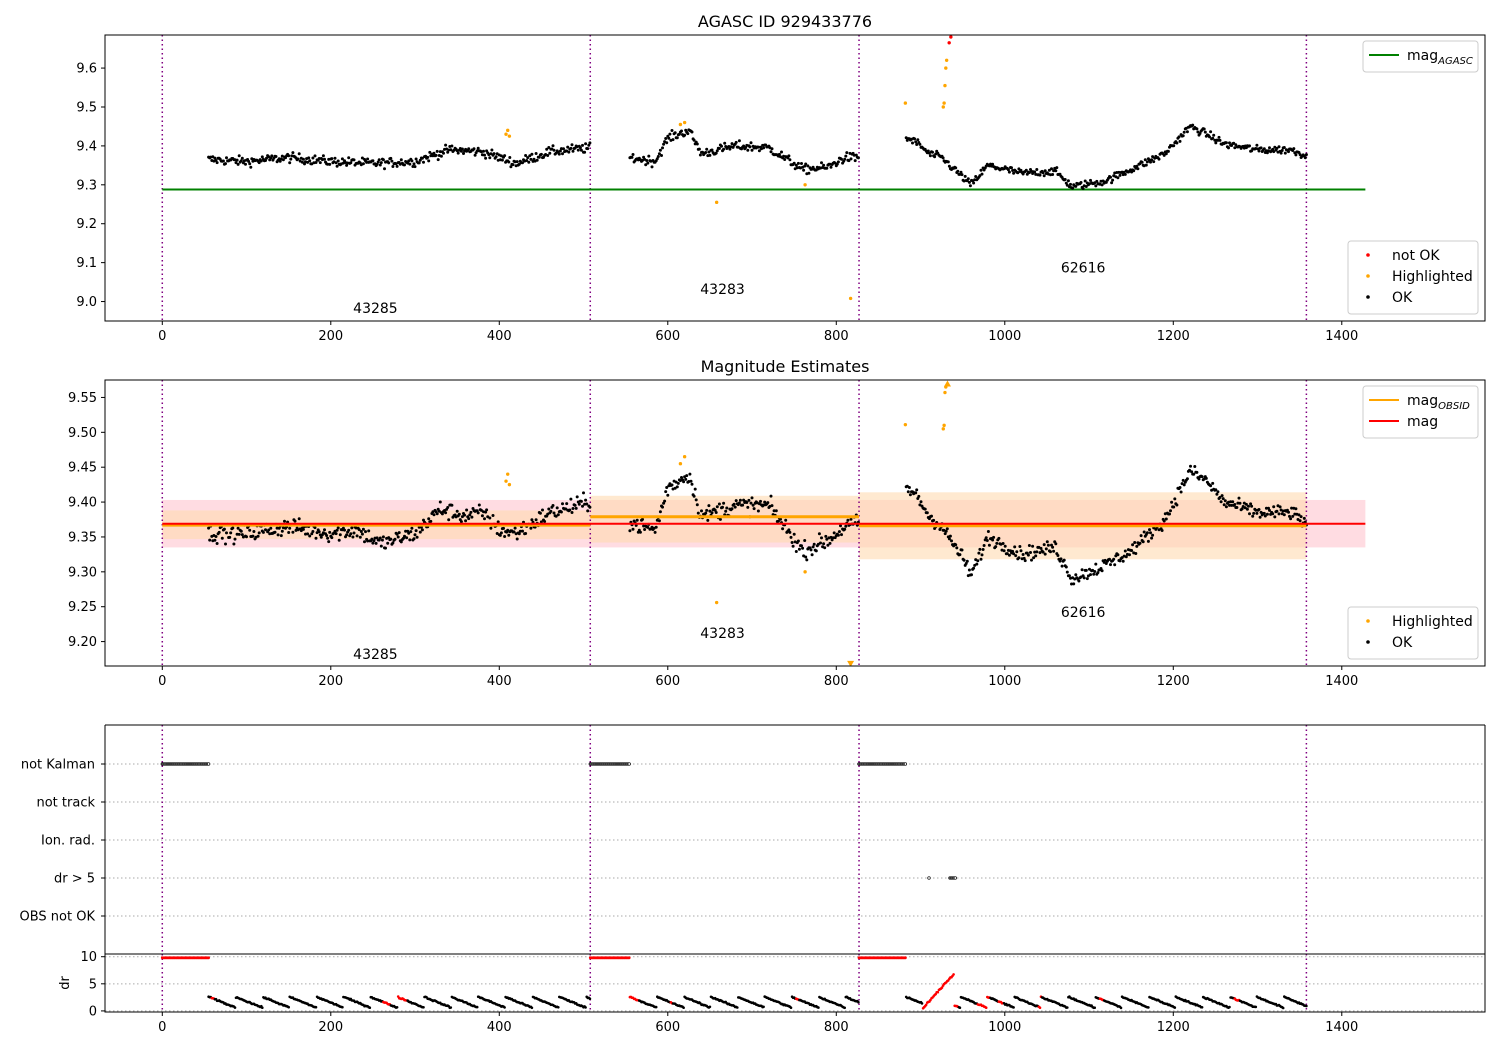 This screenshot has width=1500, height=1050. I want to click on flag-segment, so click(185, 764).